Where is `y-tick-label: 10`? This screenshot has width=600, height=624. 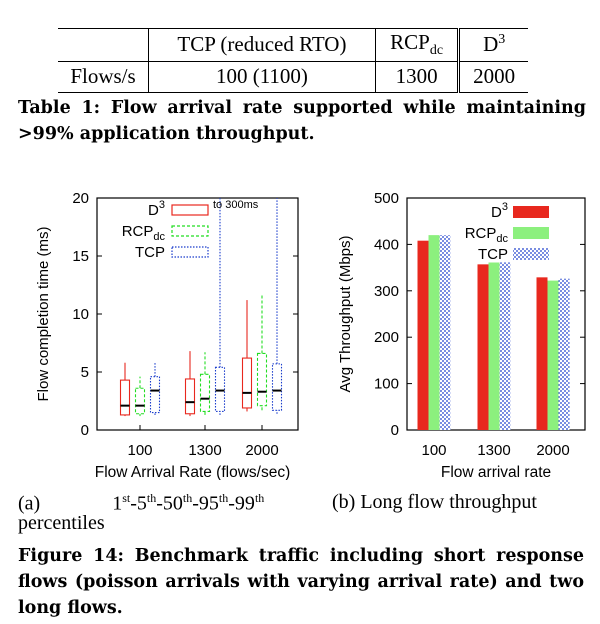
y-tick-label: 10 is located at coordinates (80, 314).